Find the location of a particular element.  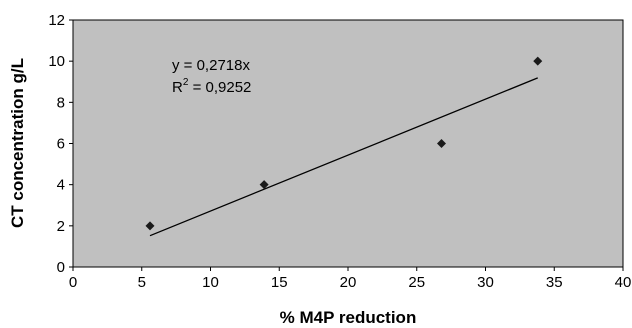

y-tick-label: 2 is located at coordinates (61, 226).